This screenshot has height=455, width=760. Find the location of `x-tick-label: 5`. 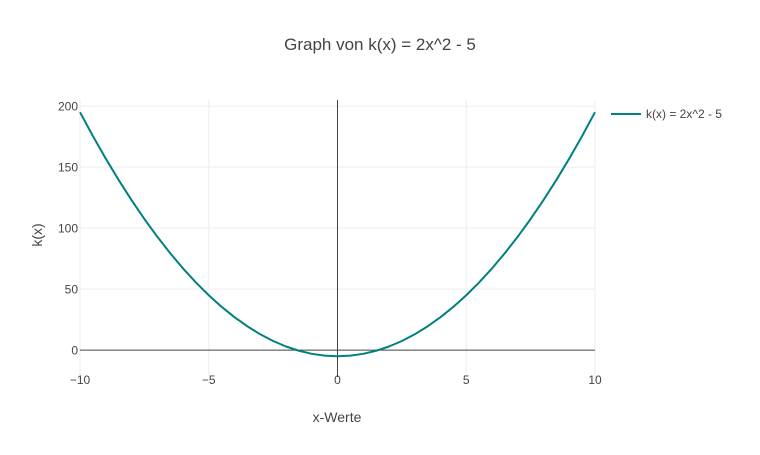

x-tick-label: 5 is located at coordinates (466, 380).